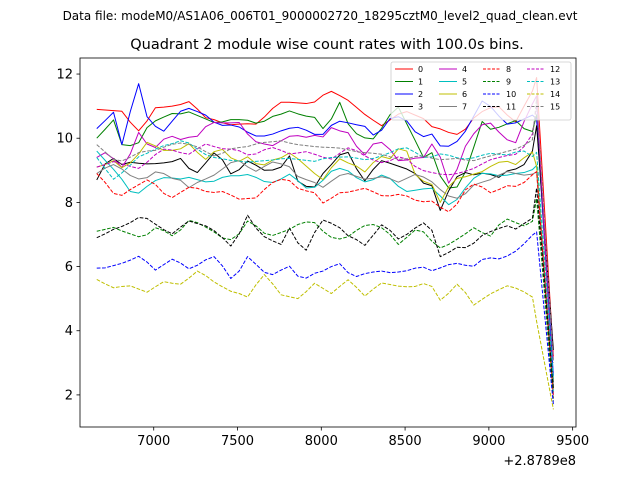  What do you see at coordinates (69, 267) in the screenshot?
I see `y-tick-label: 6` at bounding box center [69, 267].